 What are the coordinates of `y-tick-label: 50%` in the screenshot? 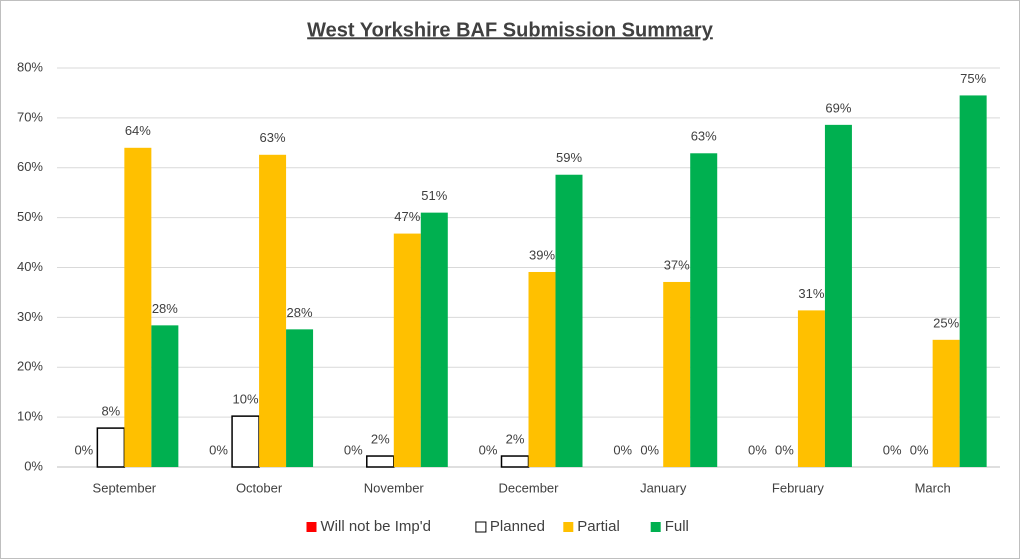 It's located at (30, 216).